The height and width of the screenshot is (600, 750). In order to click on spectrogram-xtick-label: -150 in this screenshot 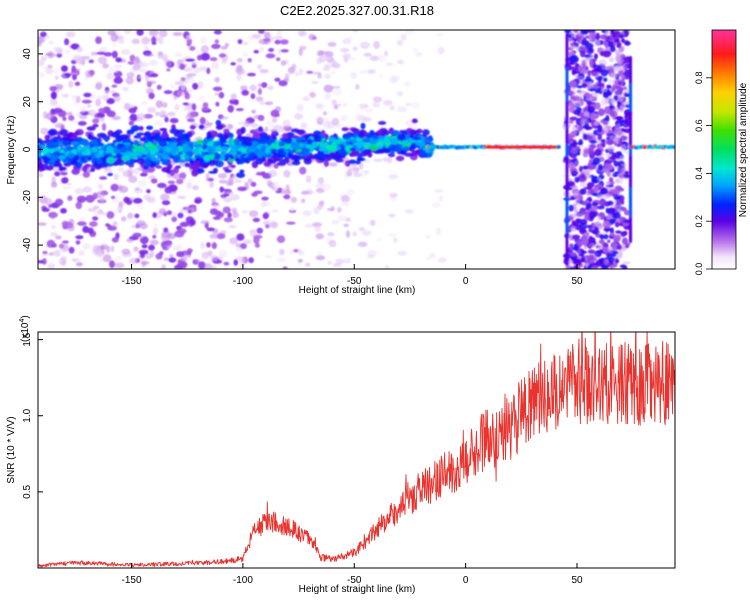, I will do `click(132, 281)`.